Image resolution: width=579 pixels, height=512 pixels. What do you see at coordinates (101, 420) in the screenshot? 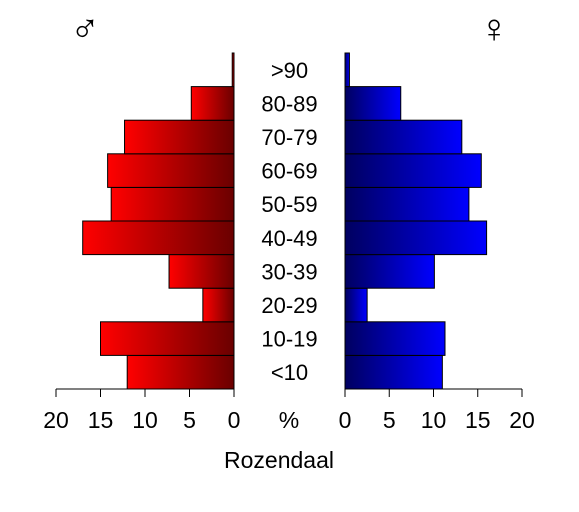
I see `male-tick-label-3: 15` at bounding box center [101, 420].